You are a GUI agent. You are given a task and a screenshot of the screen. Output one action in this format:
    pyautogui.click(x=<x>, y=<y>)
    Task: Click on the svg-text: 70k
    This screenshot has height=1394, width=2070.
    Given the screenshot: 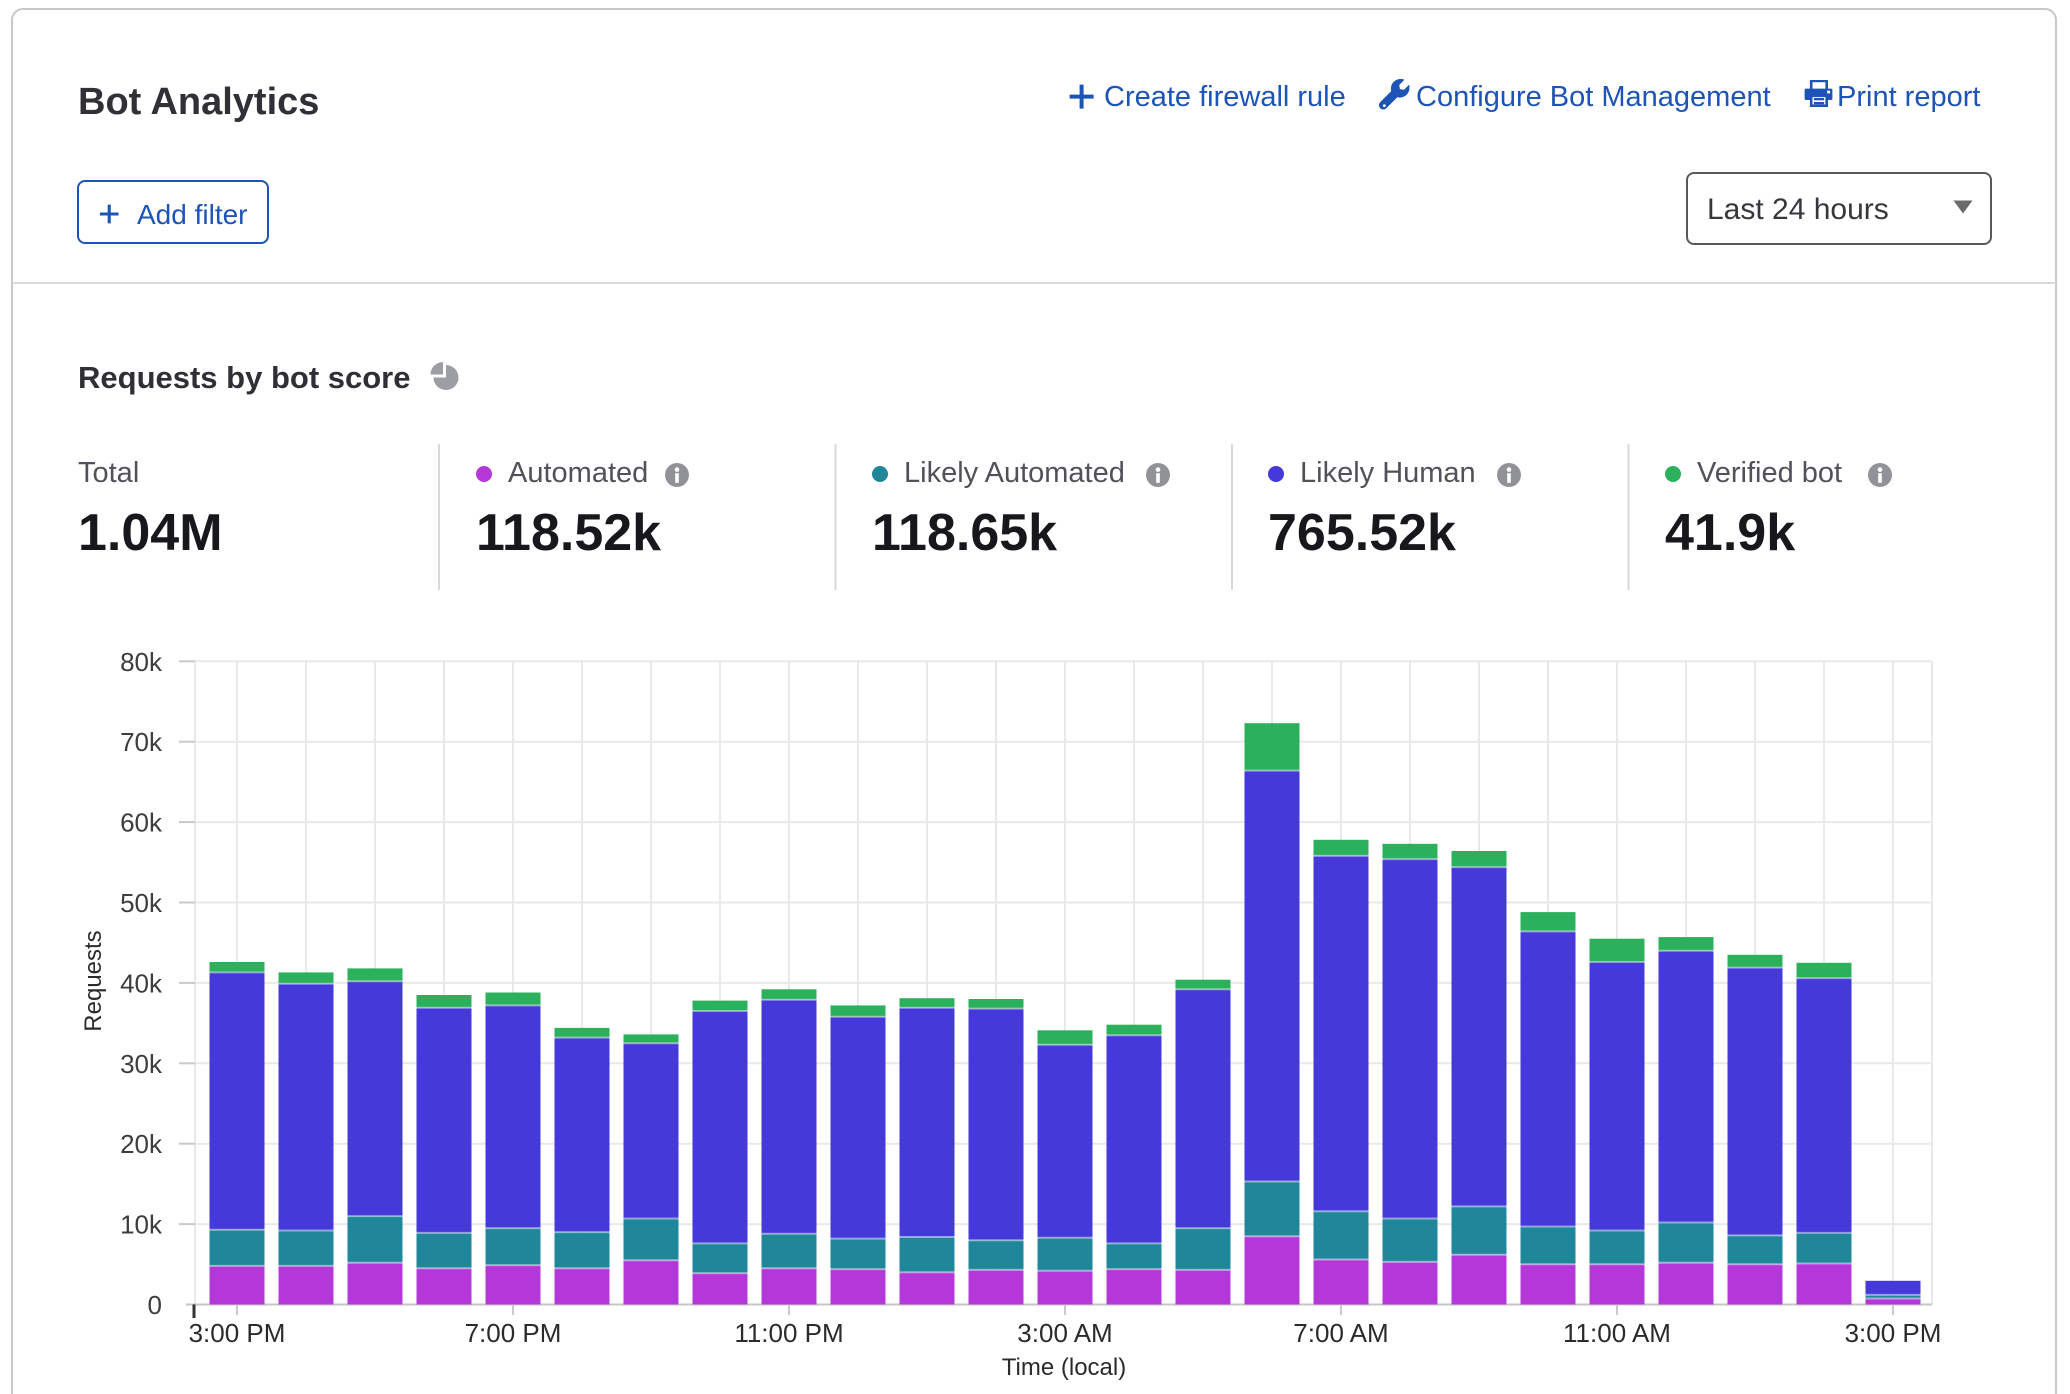 What is the action you would take?
    pyautogui.click(x=141, y=742)
    